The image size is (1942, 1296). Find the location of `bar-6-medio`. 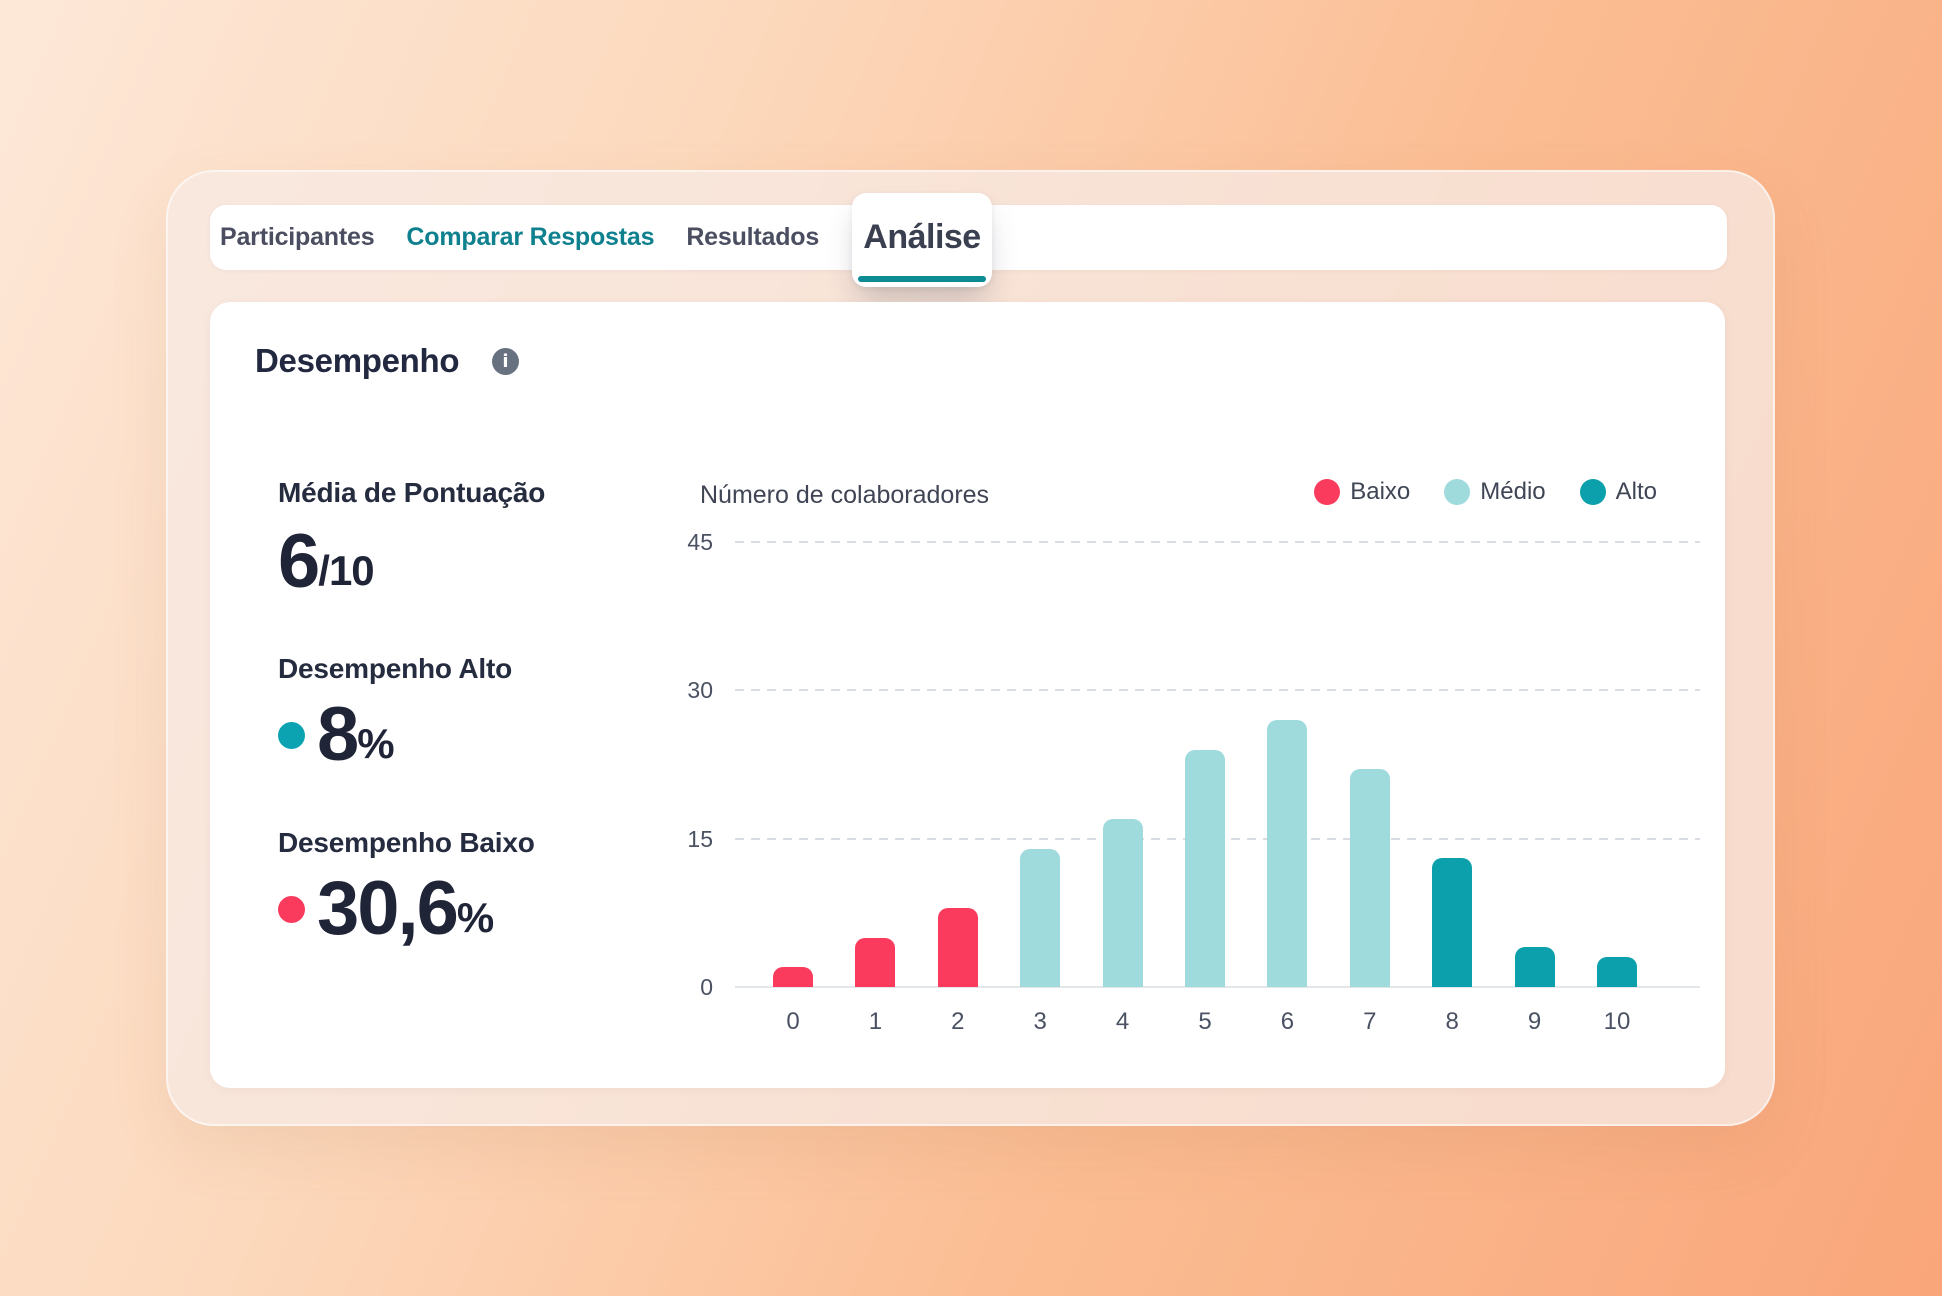

bar-6-medio is located at coordinates (1287, 853).